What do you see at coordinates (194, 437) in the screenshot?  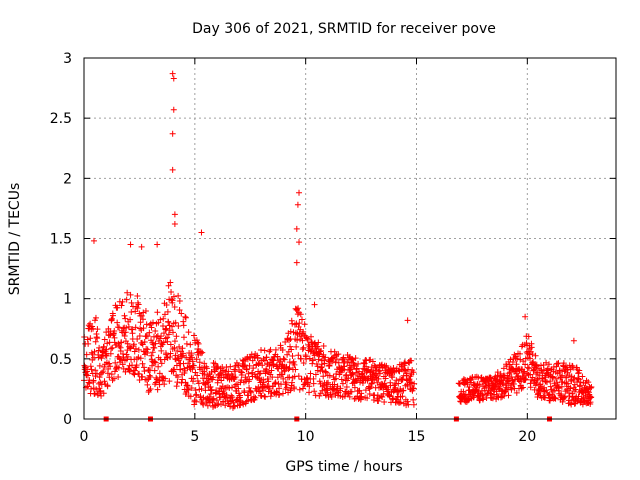 I see `x-tick-label: 5` at bounding box center [194, 437].